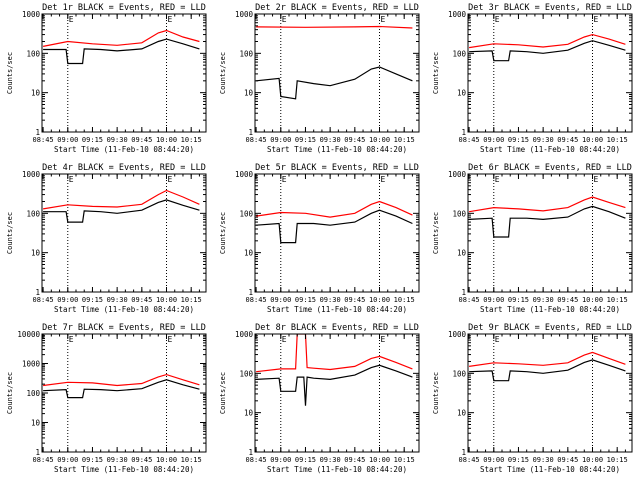 The image size is (640, 480). I want to click on panel-title: Det 4r BLACK = Events, RED = LLD, so click(124, 168).